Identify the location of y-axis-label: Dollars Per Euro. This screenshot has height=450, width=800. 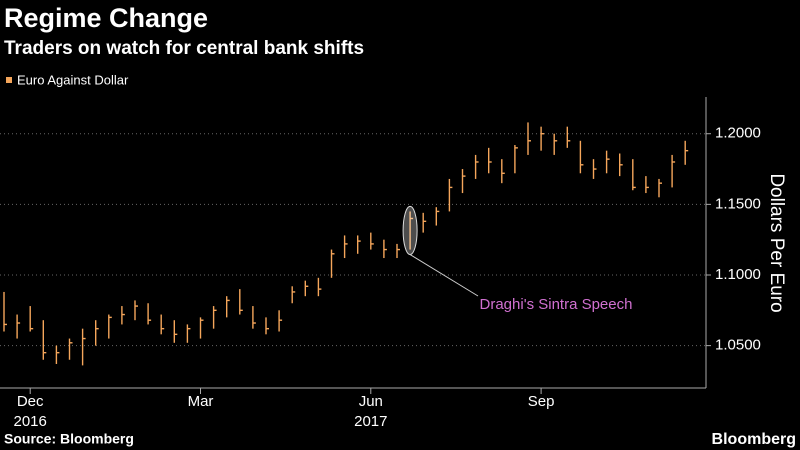
(776, 242).